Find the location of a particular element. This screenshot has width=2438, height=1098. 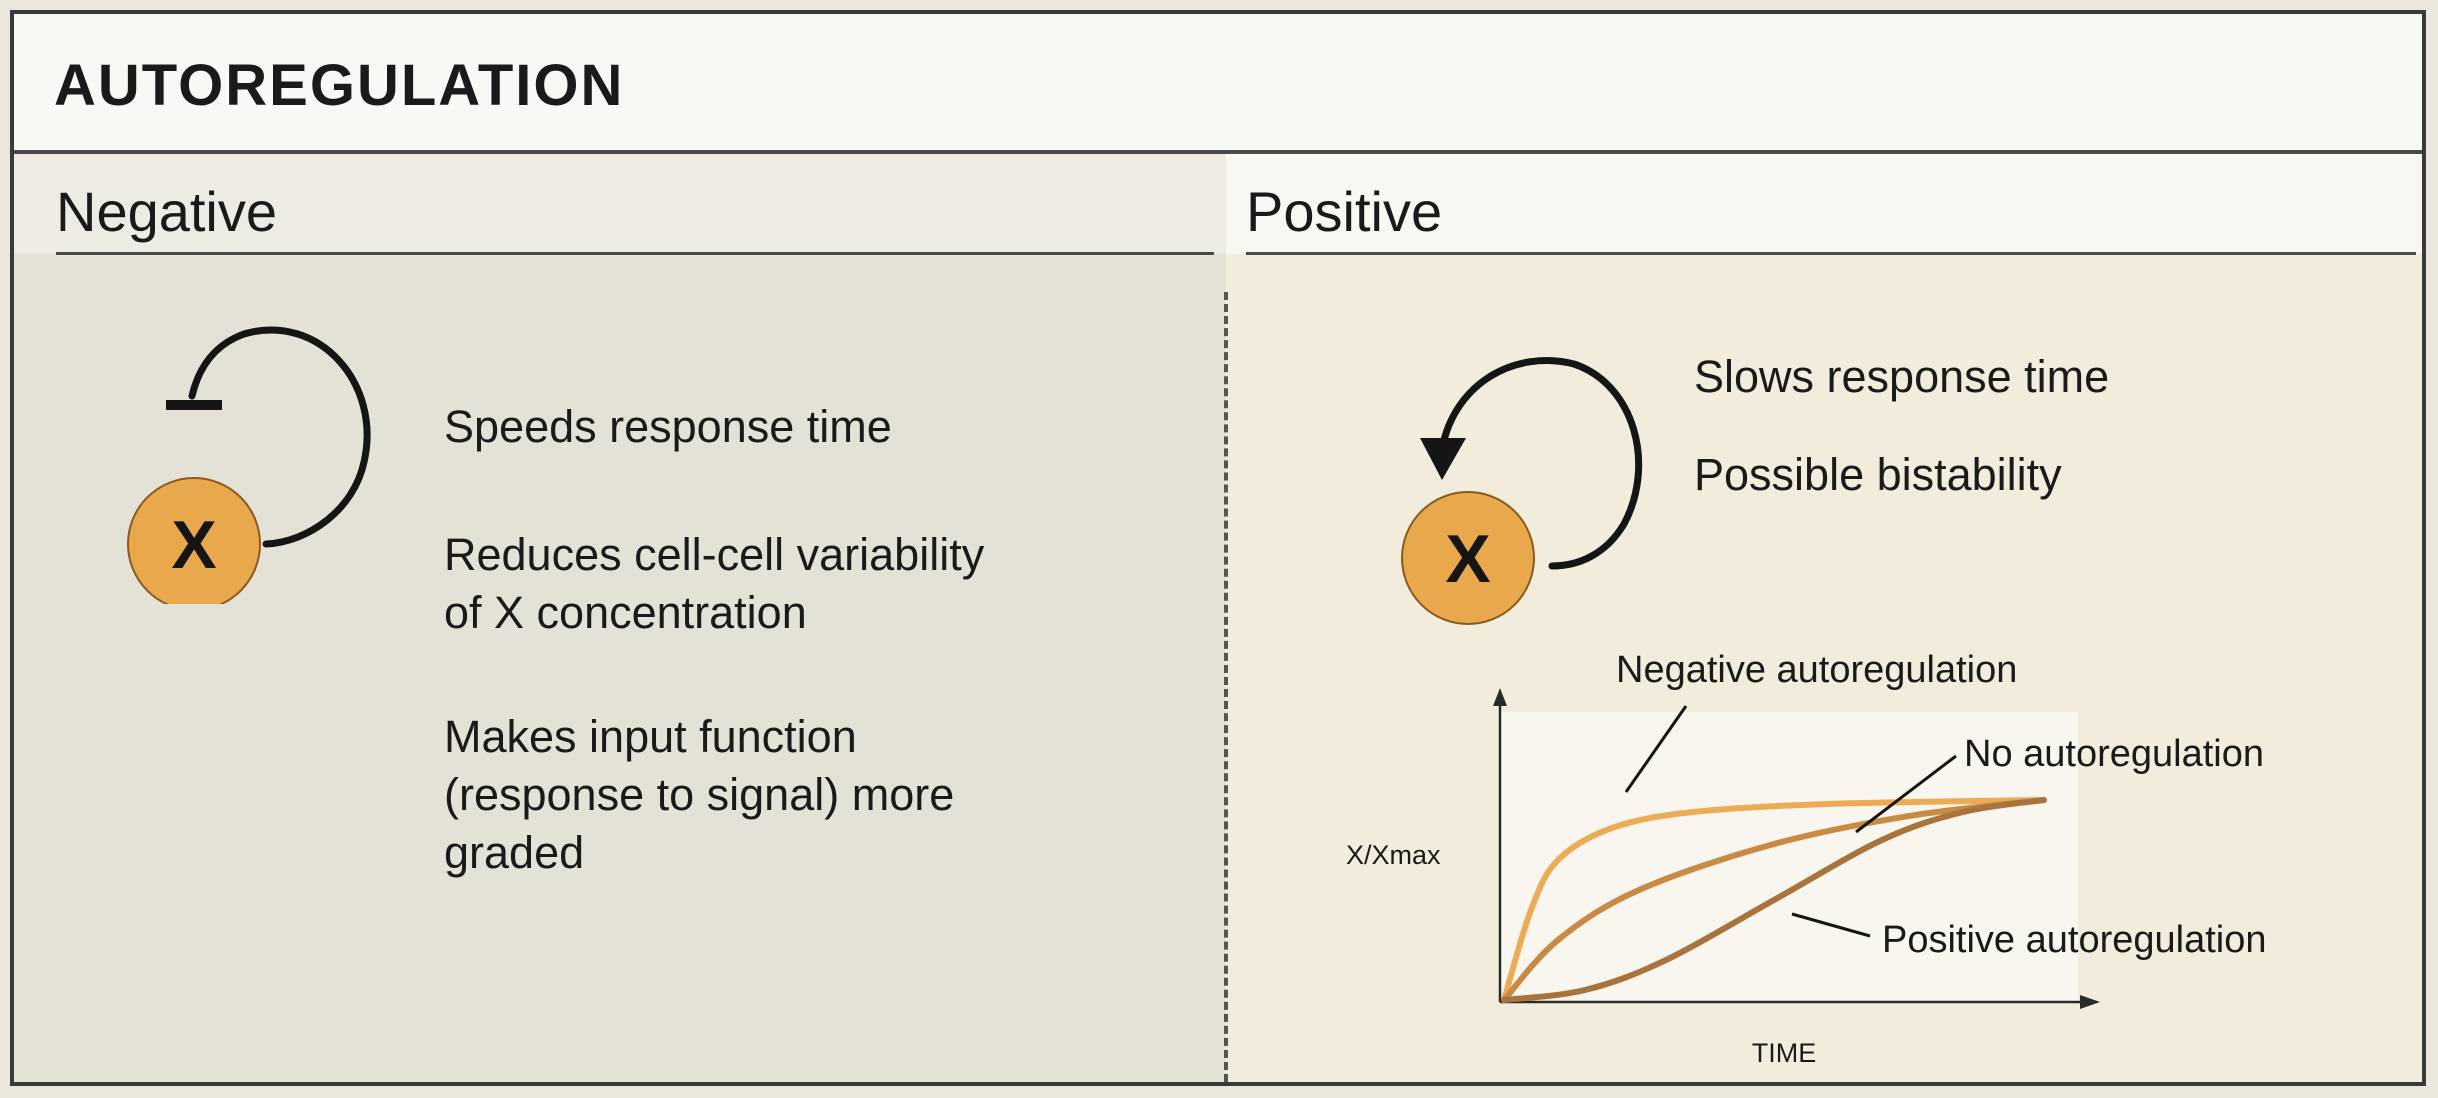

positive-loop-arrow is located at coordinates (1540, 463).